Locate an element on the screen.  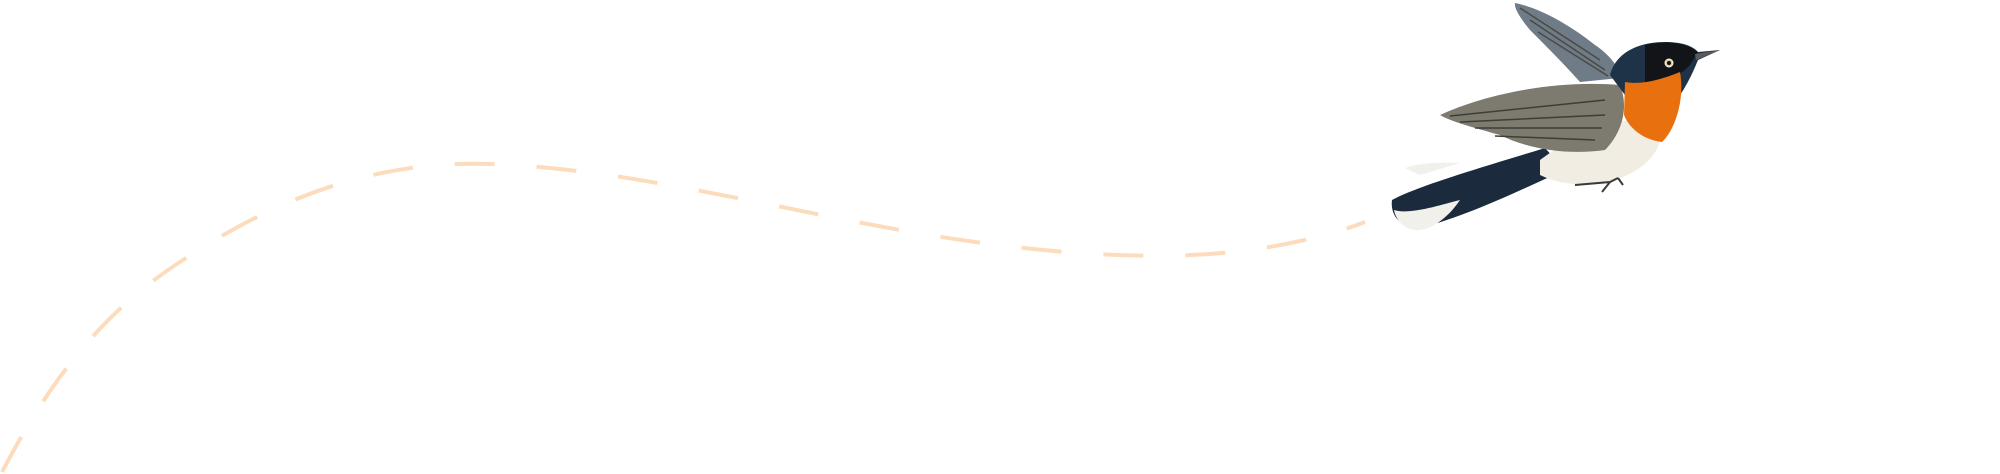
bird-beak is located at coordinates (1707, 55).